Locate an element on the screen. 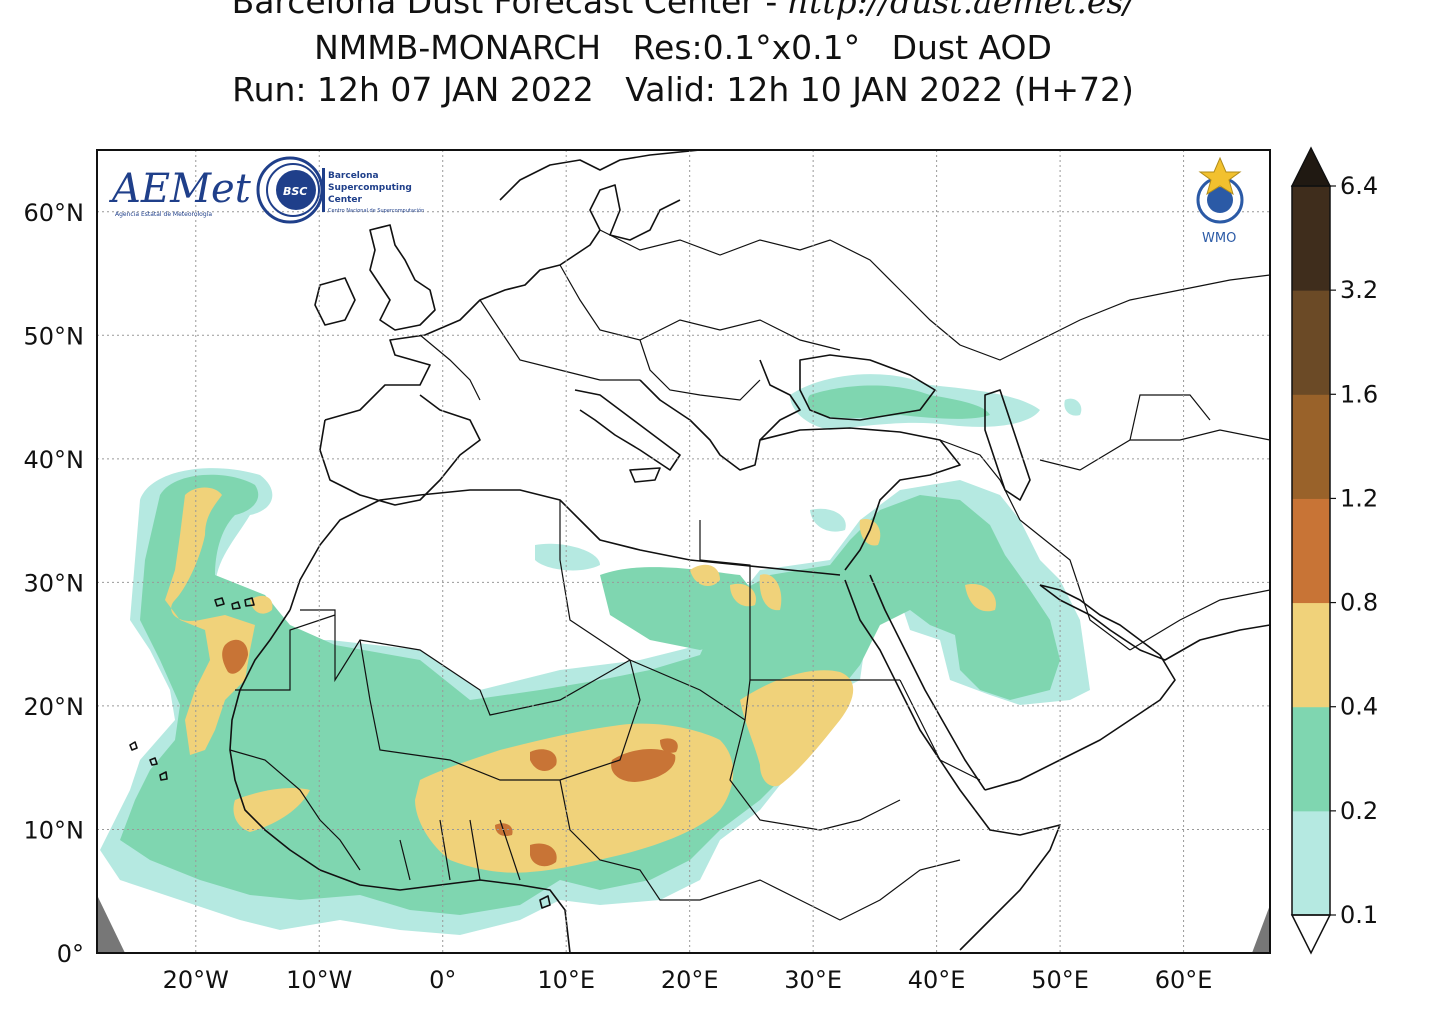 Image resolution: width=1434 pixels, height=1020 pixels. coastline-arabia is located at coordinates (1080, 687).